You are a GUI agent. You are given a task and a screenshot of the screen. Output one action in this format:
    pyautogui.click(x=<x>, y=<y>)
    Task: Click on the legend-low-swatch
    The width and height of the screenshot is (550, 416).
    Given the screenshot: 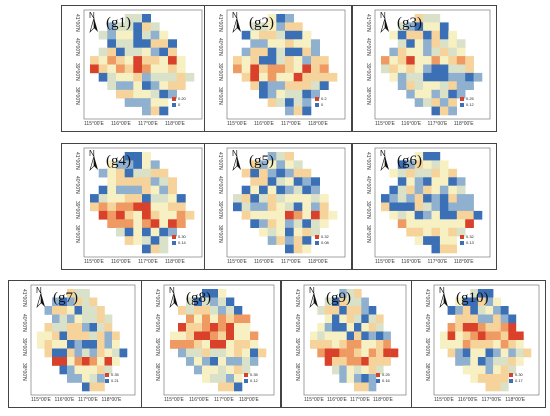 What is the action you would take?
    pyautogui.click(x=378, y=381)
    